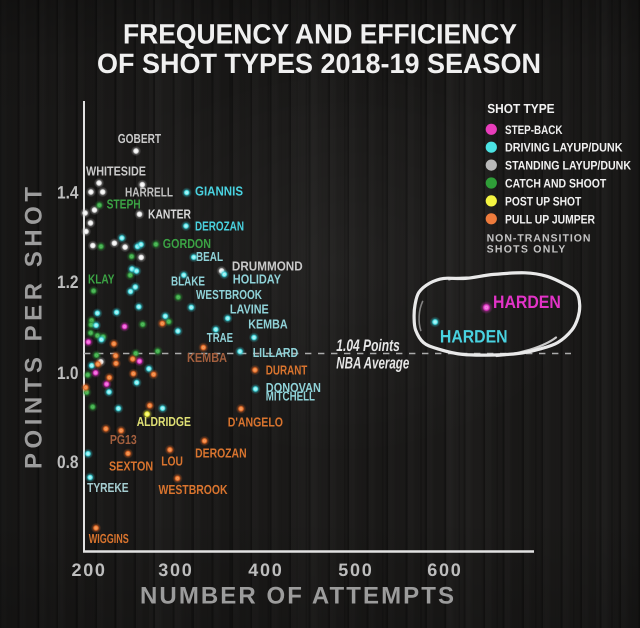  What do you see at coordinates (139, 138) in the screenshot?
I see `svg-text: GOBERT` at bounding box center [139, 138].